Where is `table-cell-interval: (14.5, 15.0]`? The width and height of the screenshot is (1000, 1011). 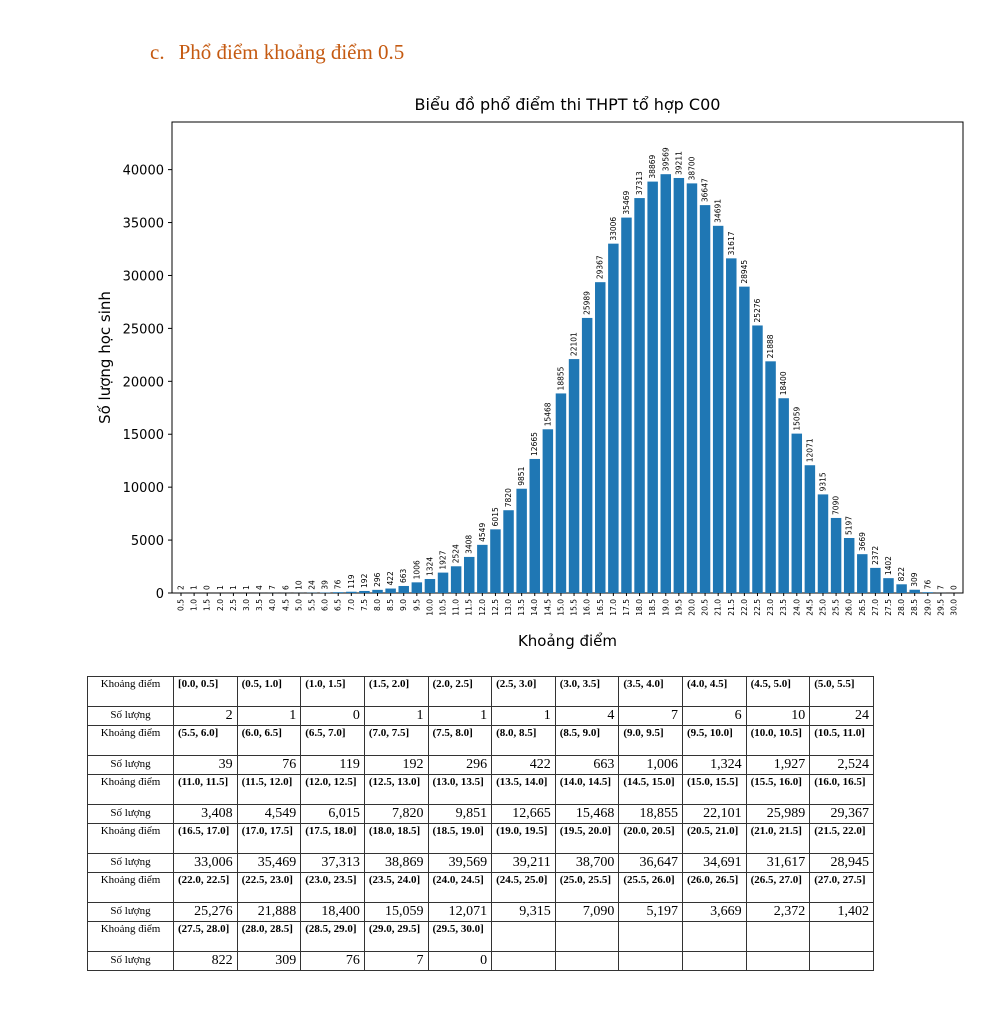
table-cell-interval: (14.5, 15.0] is located at coordinates (650, 789).